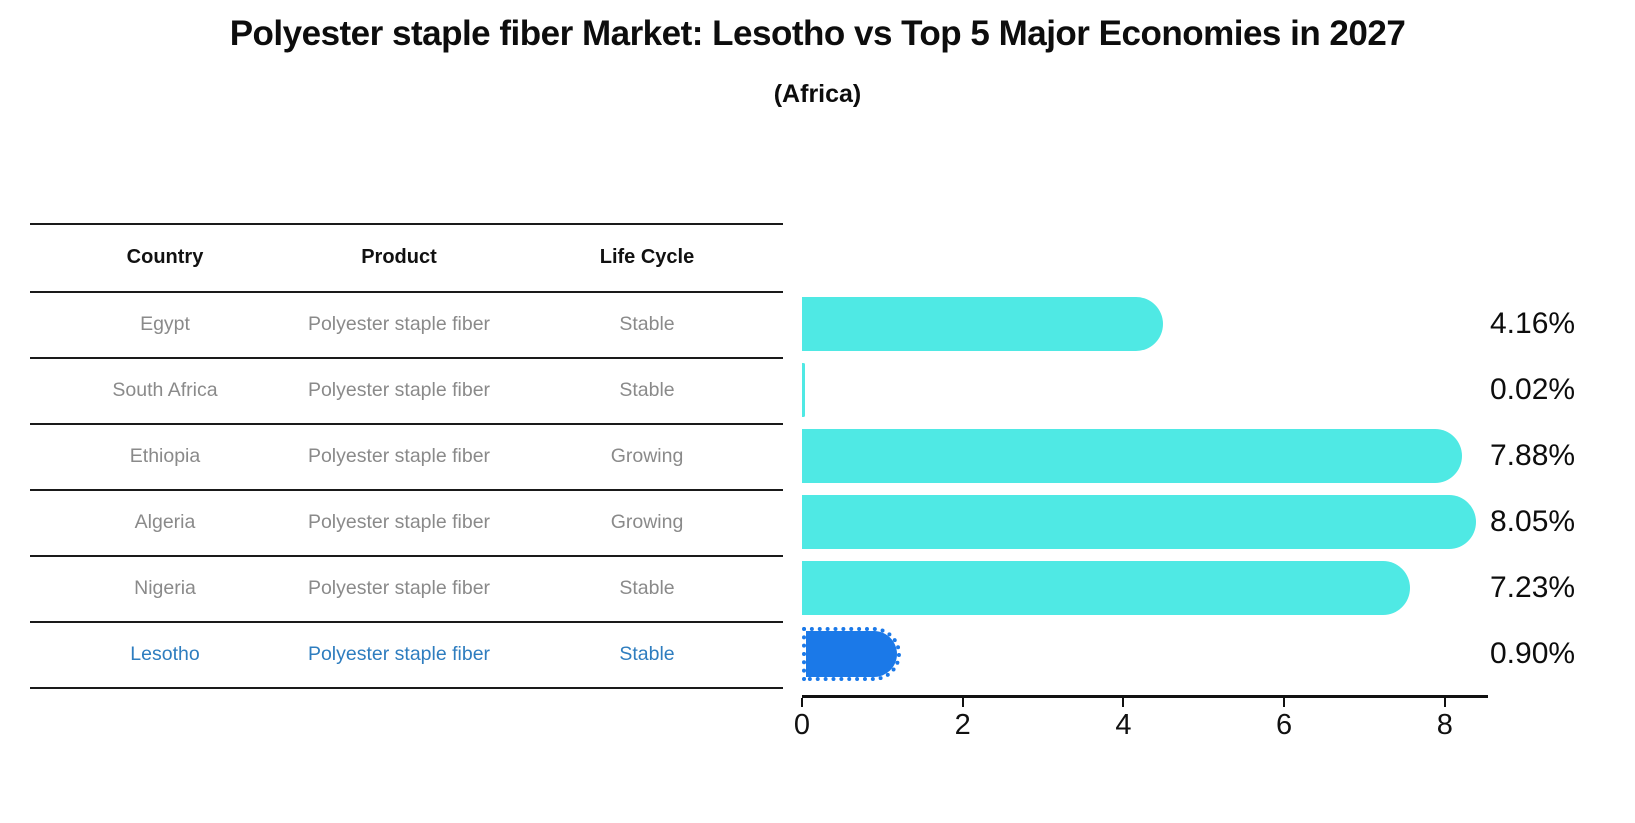  What do you see at coordinates (406, 688) in the screenshot?
I see `table-bottom-line` at bounding box center [406, 688].